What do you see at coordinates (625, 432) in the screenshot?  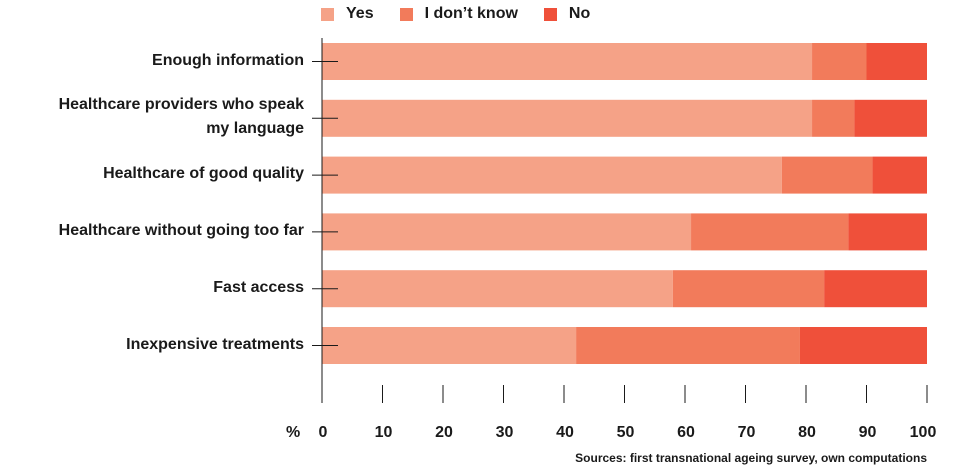 I see `x-tick-label: 50` at bounding box center [625, 432].